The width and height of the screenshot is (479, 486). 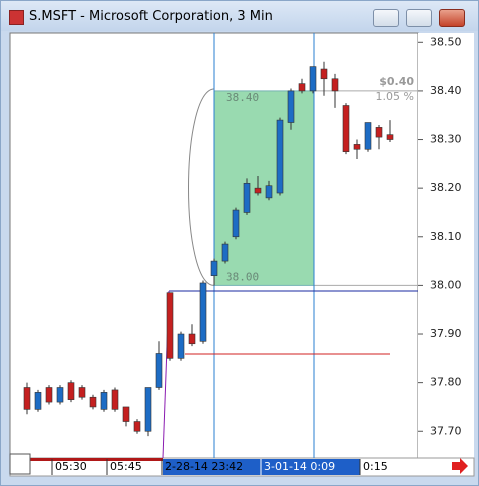 I want to click on time-strip, so click(x=96, y=459).